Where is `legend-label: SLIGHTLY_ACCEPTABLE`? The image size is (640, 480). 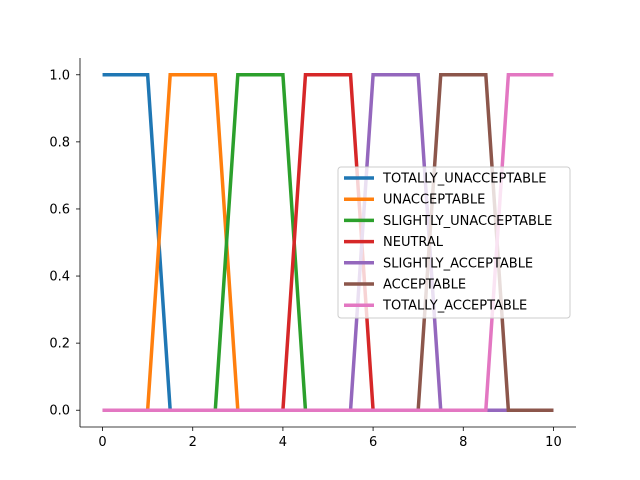 legend-label: SLIGHTLY_ACCEPTABLE is located at coordinates (458, 263).